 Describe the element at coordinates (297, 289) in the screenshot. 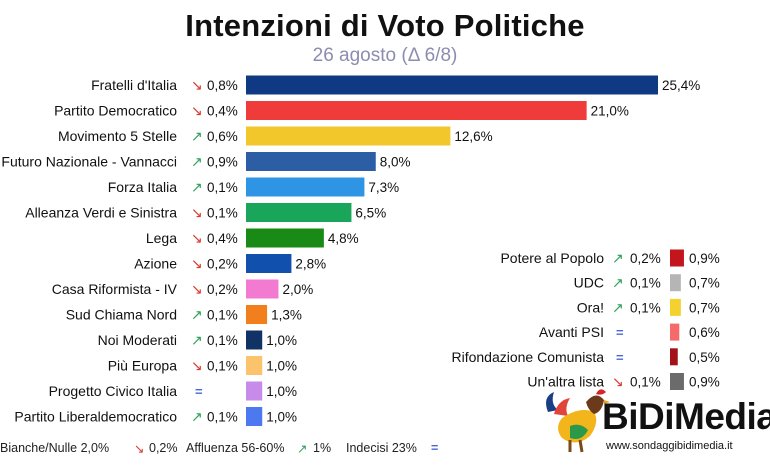

I see `value-label: 2,0%` at that location.